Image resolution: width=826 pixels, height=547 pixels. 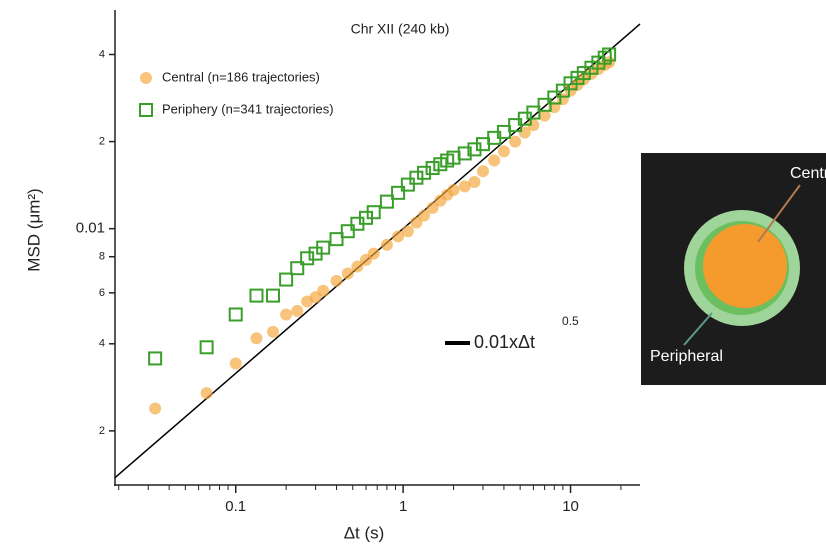 What do you see at coordinates (686, 356) in the screenshot?
I see `inset-label: Peripheral` at bounding box center [686, 356].